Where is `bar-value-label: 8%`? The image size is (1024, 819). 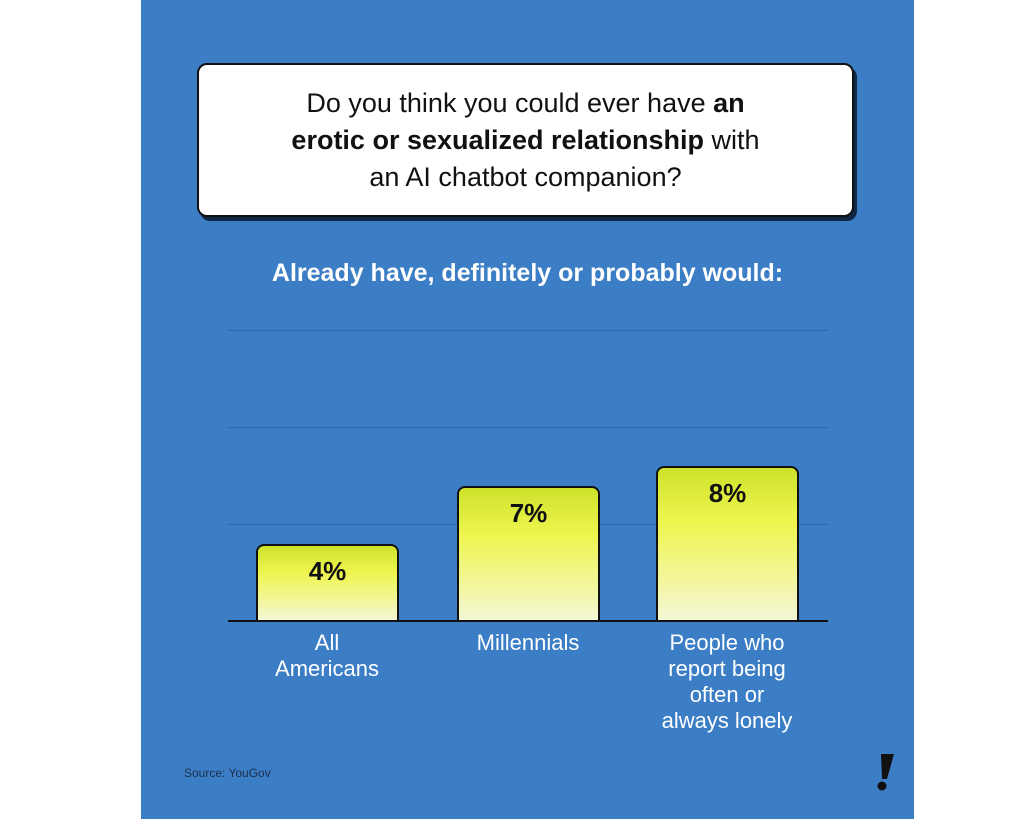 bar-value-label: 8% is located at coordinates (727, 493).